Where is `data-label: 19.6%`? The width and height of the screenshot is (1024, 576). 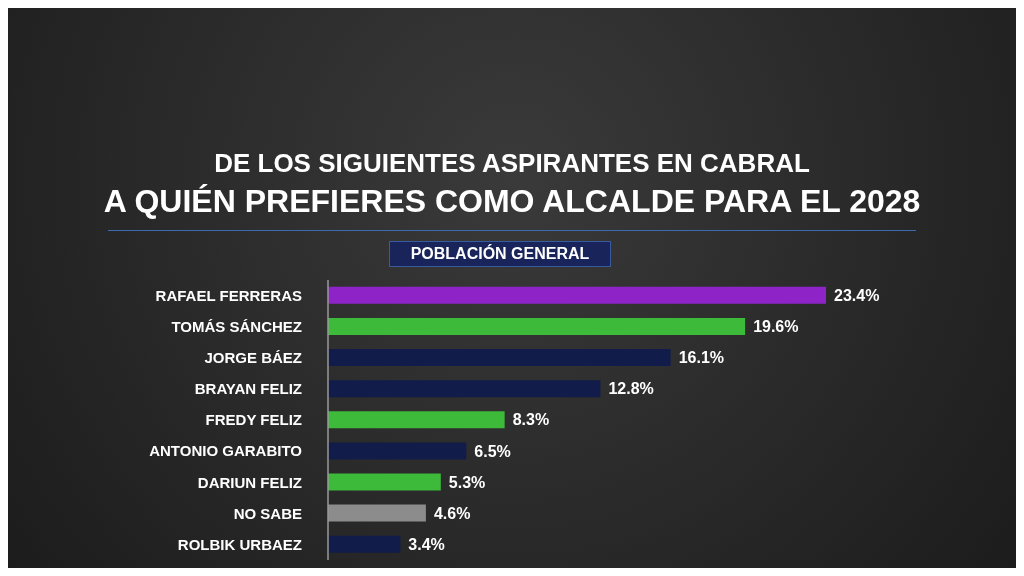 data-label: 19.6% is located at coordinates (776, 327).